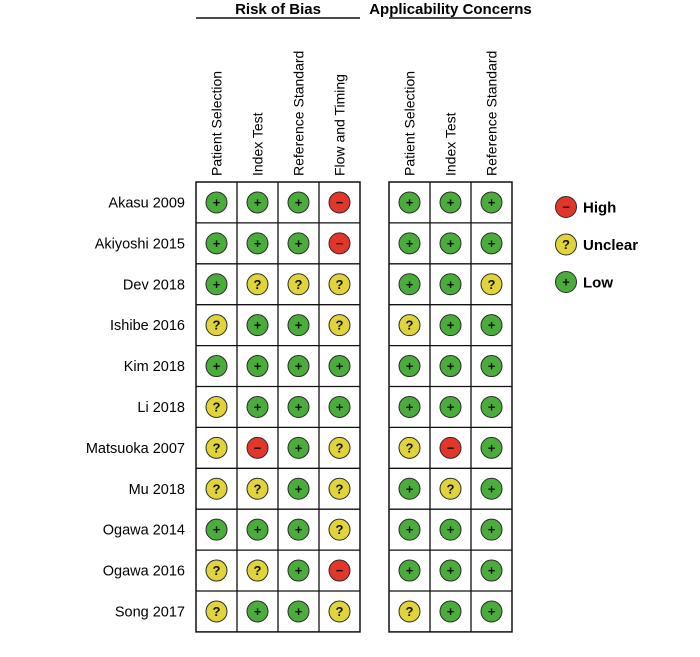  I want to click on study-label: Song 2017, so click(150, 612).